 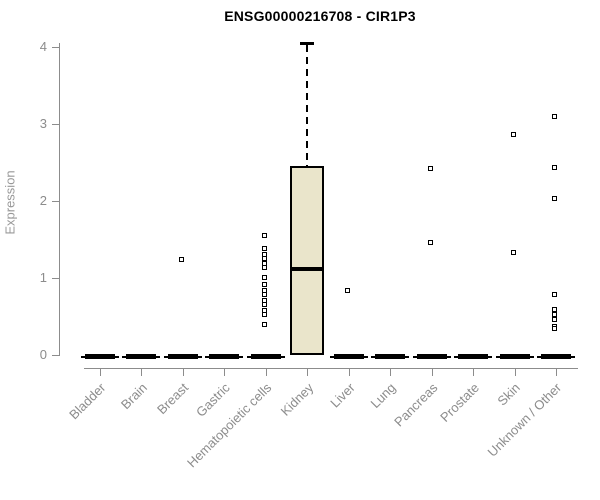 I want to click on y-axis-label: Expression, so click(x=10, y=202).